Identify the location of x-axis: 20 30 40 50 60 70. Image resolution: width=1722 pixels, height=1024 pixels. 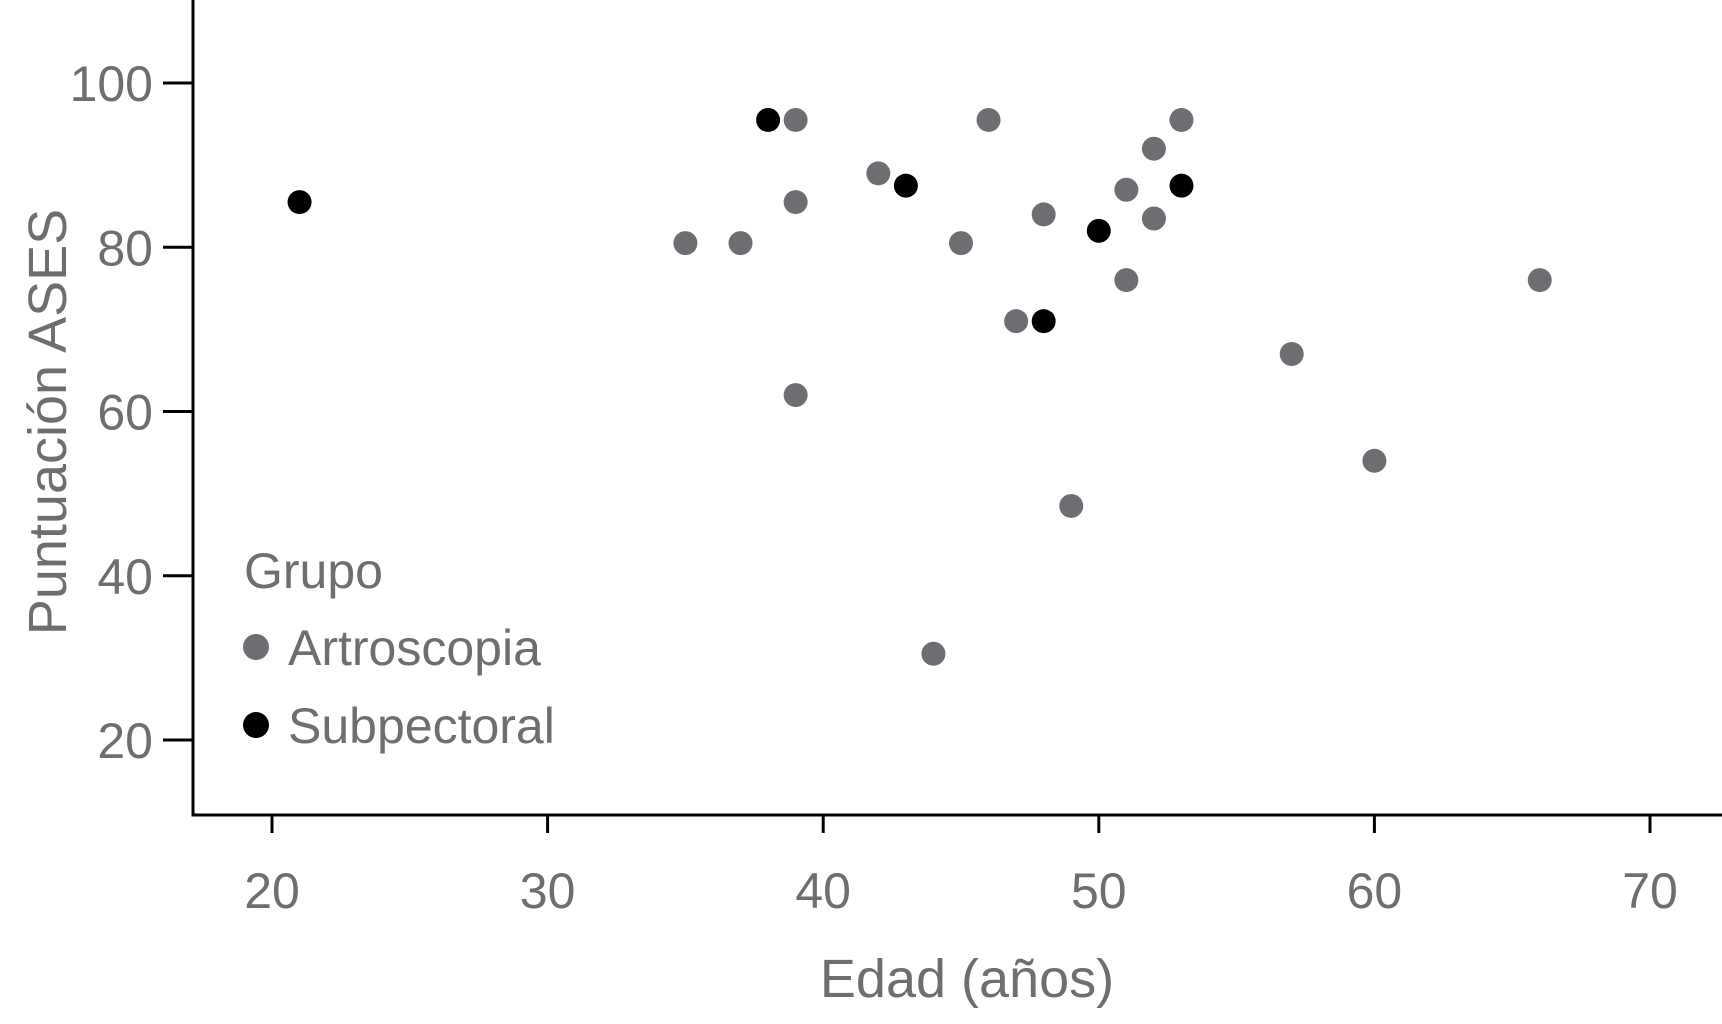
(961, 867).